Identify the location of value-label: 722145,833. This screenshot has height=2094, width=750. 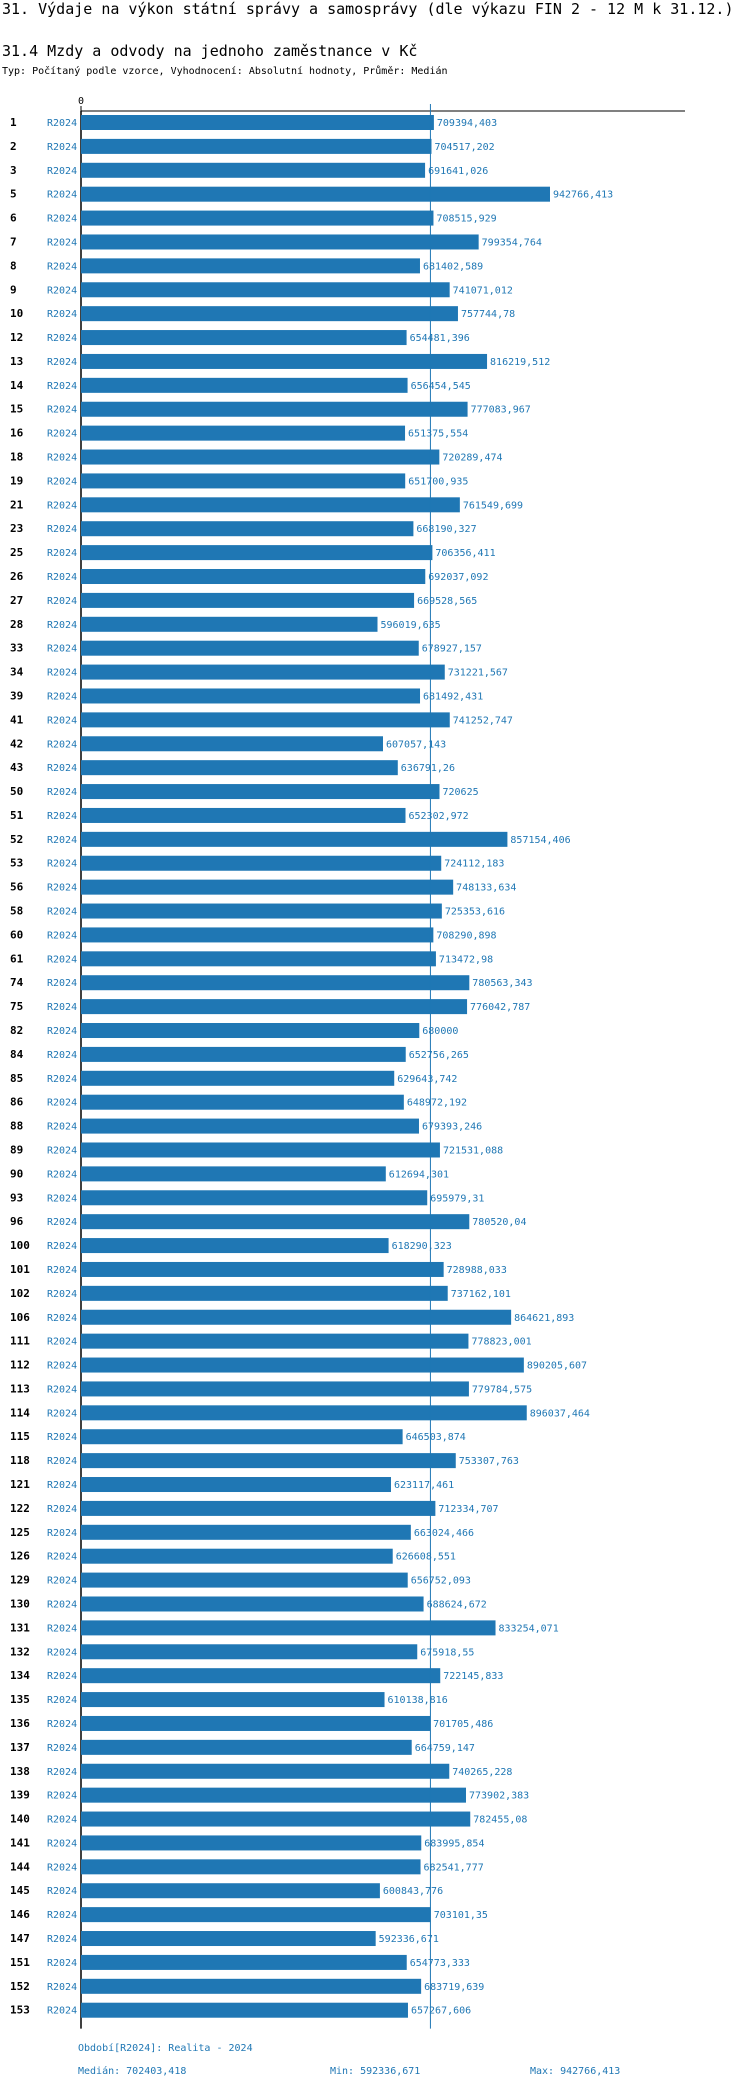
(473, 1676).